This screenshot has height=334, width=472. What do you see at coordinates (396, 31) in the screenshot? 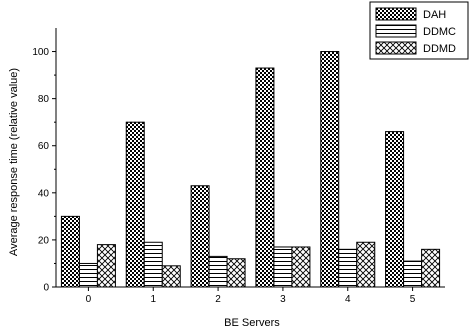
I see `legend-swatch-ddmc` at bounding box center [396, 31].